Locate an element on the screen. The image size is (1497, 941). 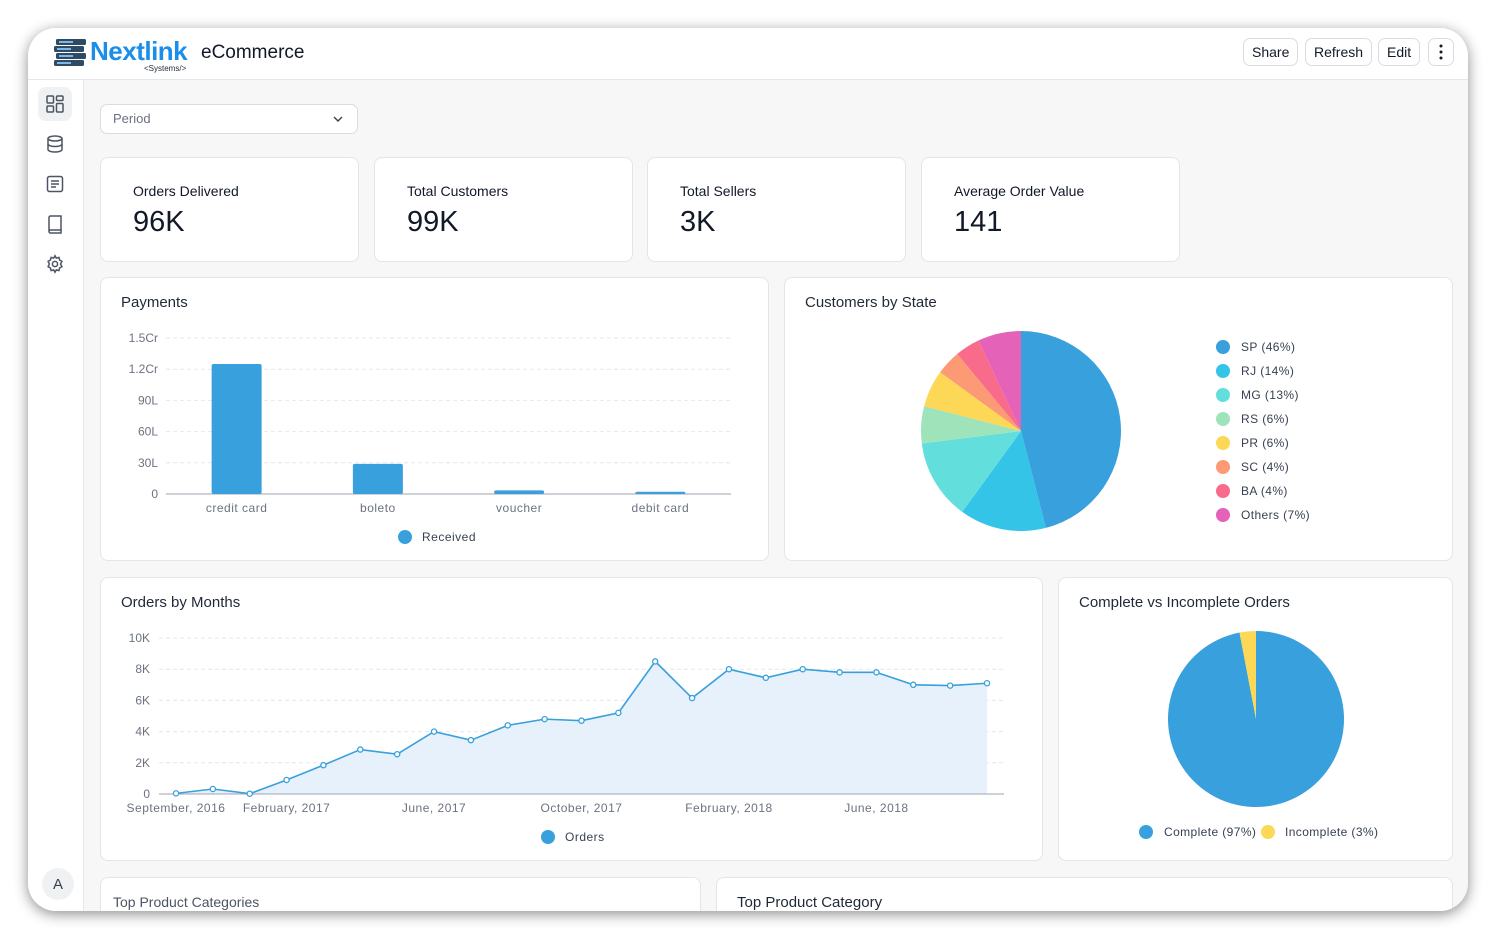
card-title: Payments is located at coordinates (154, 302).